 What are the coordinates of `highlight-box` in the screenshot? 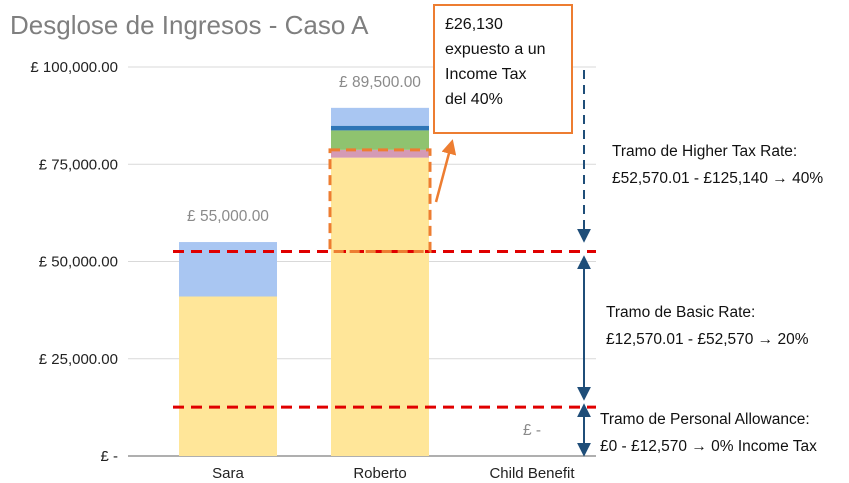 It's located at (380, 201).